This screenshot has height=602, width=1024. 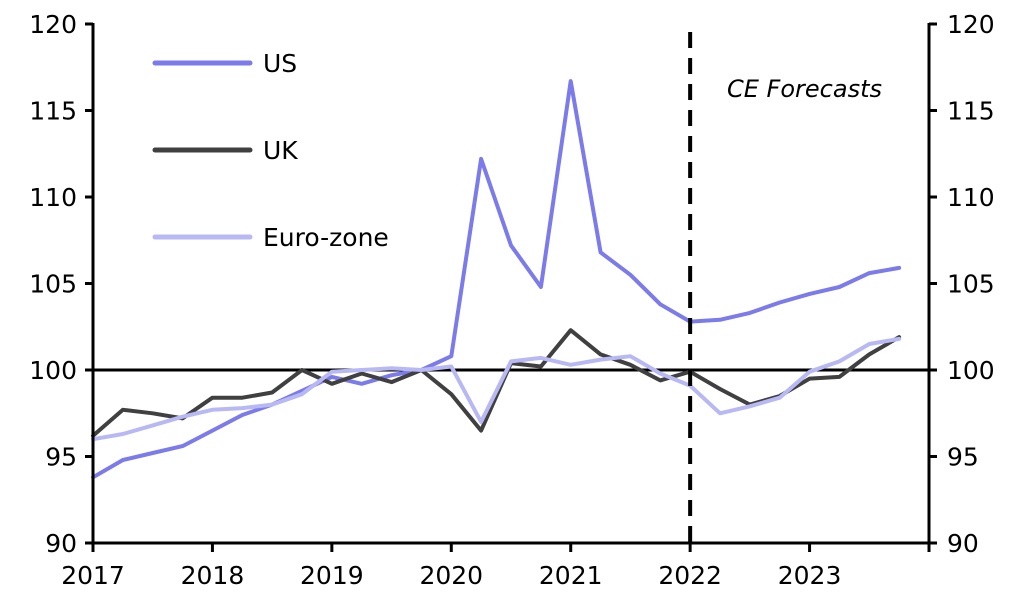 I want to click on y-tick-label-right: 120, so click(x=971, y=24).